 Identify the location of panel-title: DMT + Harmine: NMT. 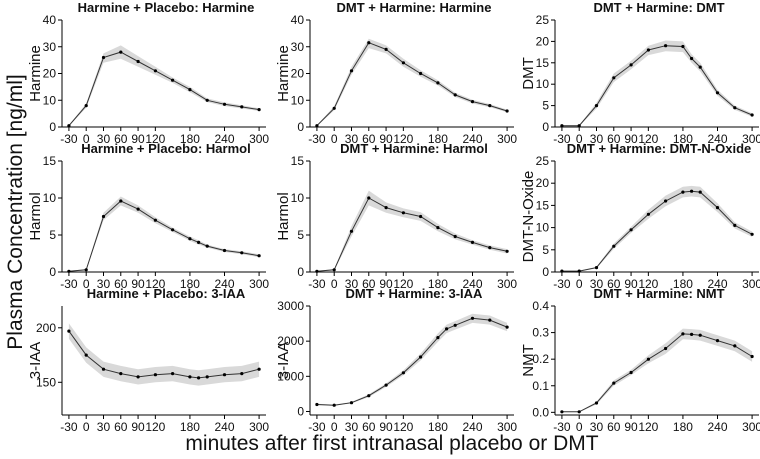
(658, 293).